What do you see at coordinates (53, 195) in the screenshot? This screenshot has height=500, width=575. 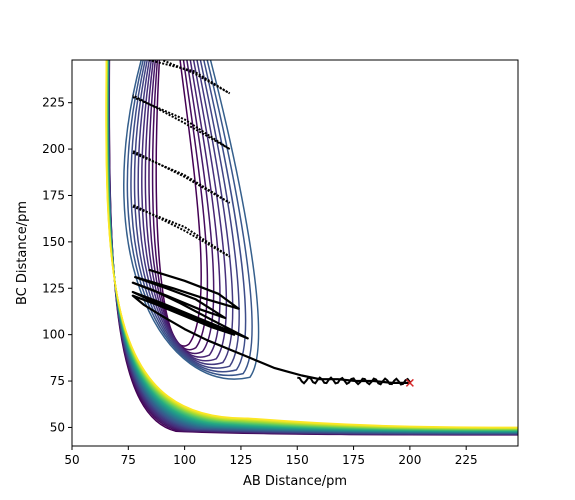 I see `y-tick-label: 175` at bounding box center [53, 195].